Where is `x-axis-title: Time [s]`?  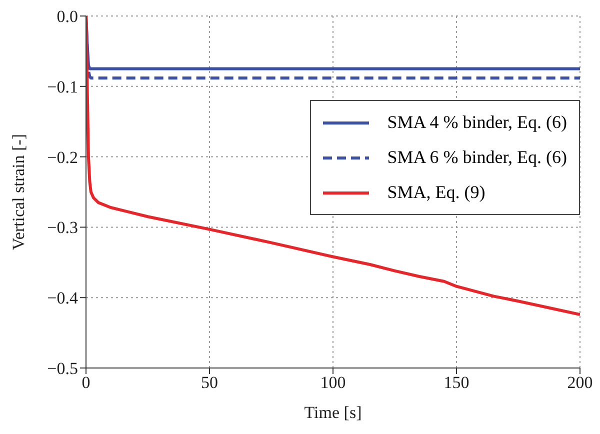 x-axis-title: Time [s] is located at coordinates (333, 412).